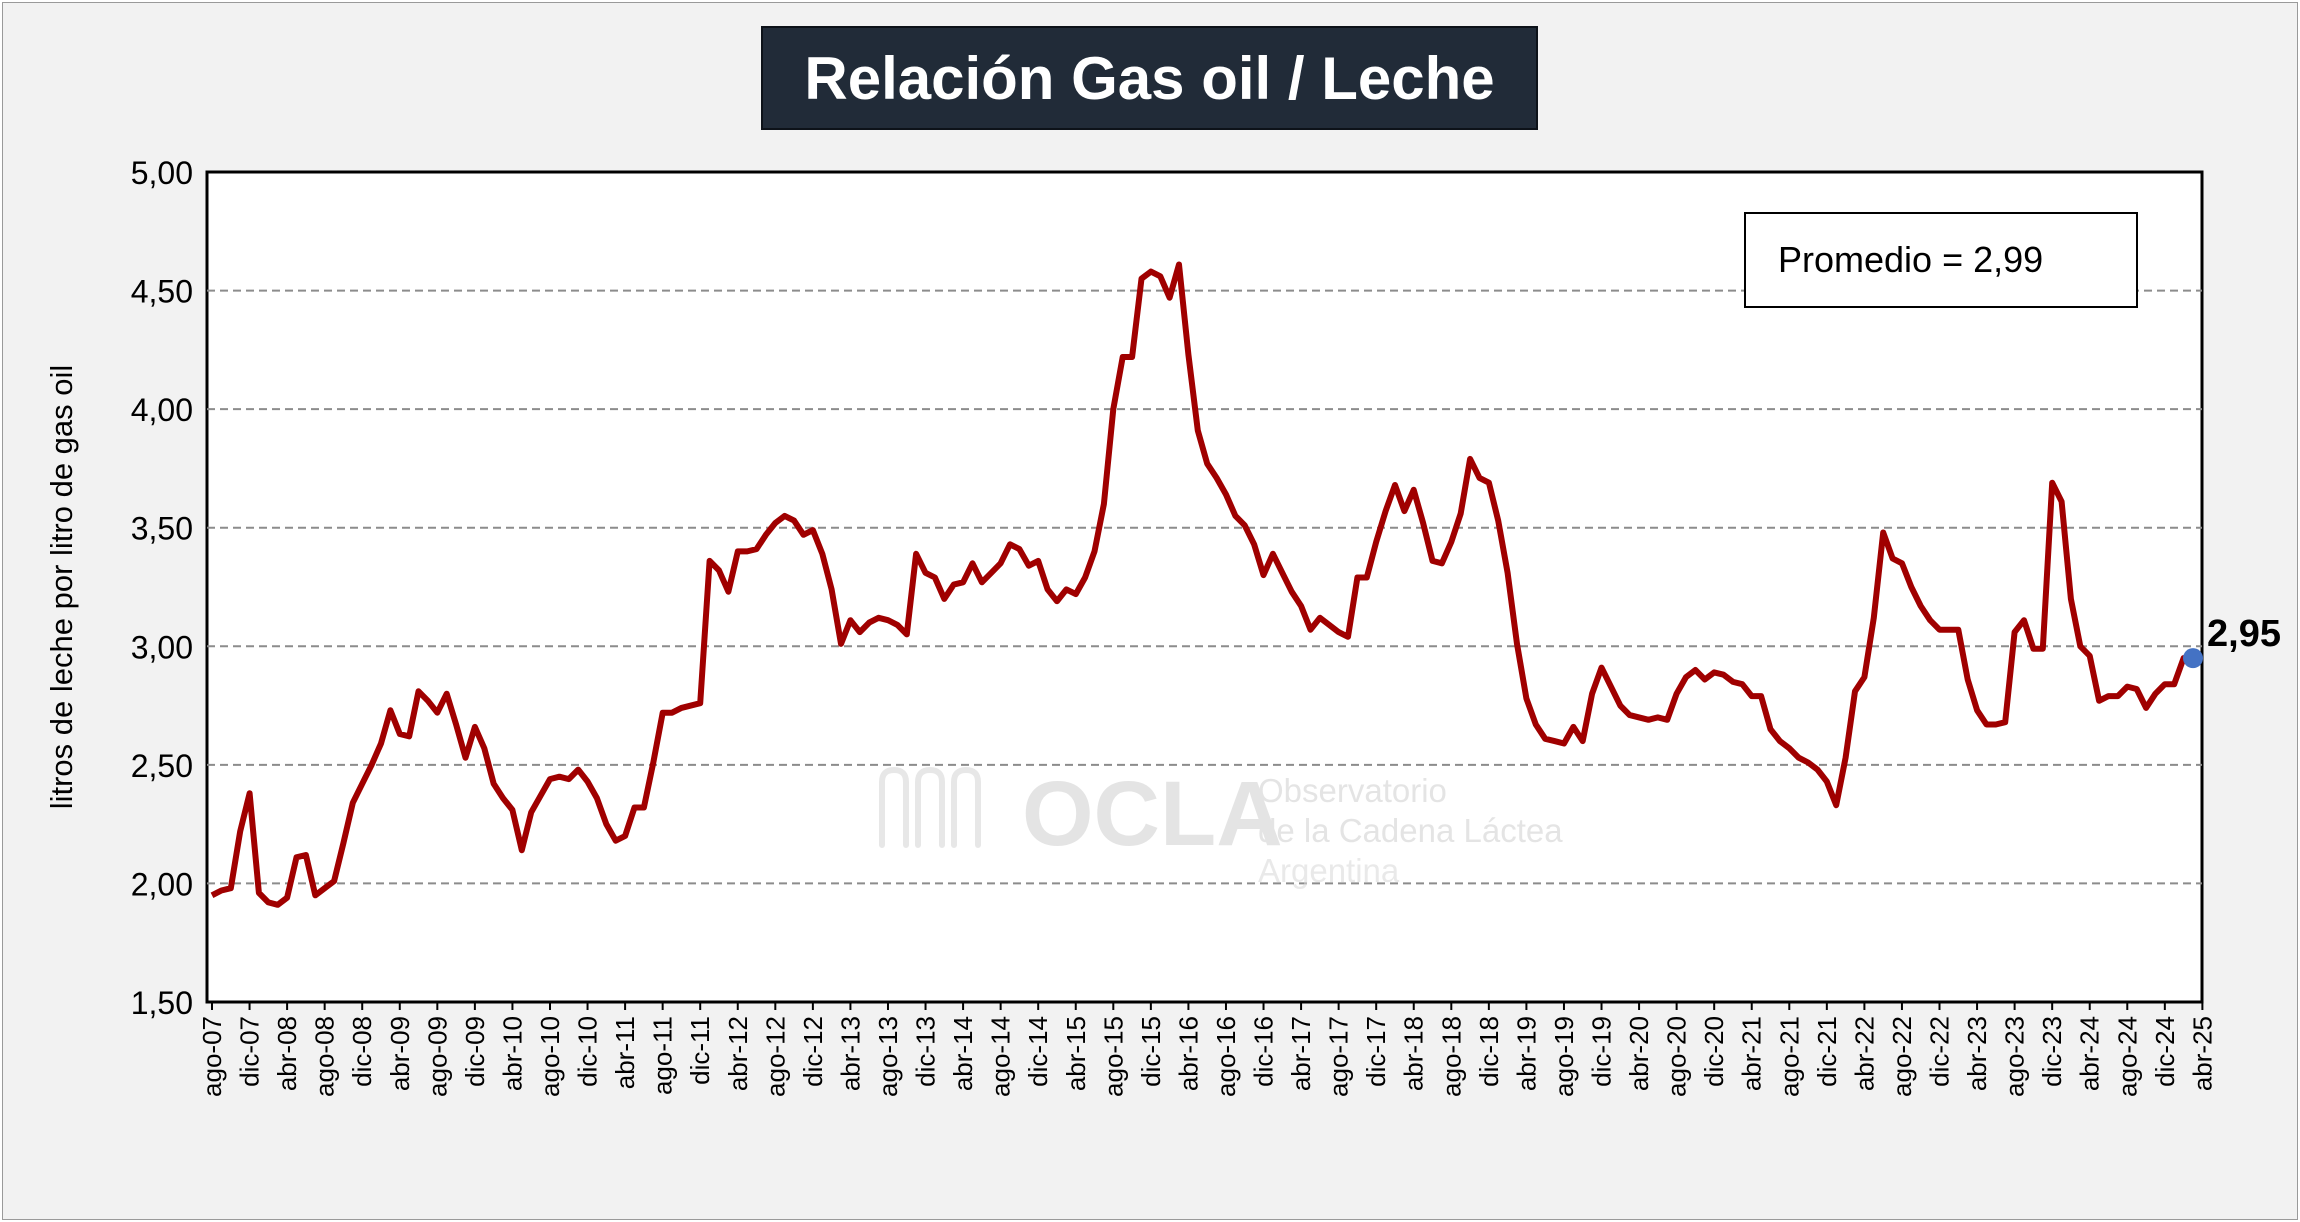 Image resolution: width=2300 pixels, height=1222 pixels. Describe the element at coordinates (1038, 1051) in the screenshot. I see `x-tick-label: dic-14` at that location.